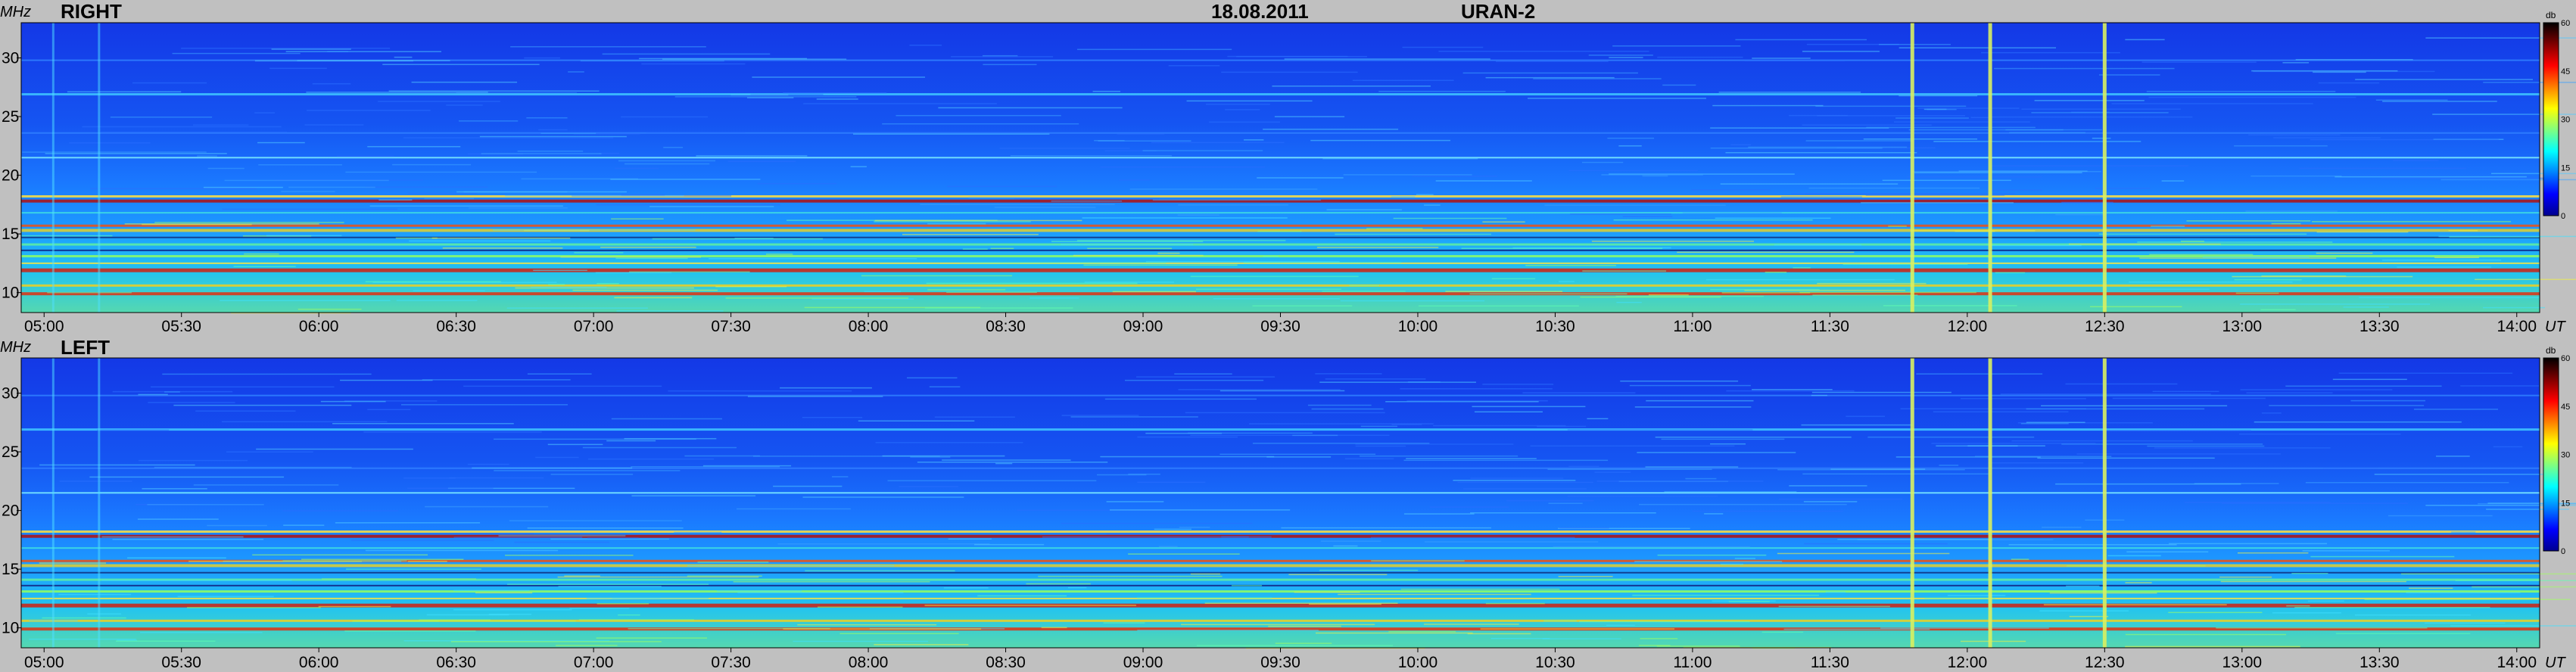  What do you see at coordinates (181, 662) in the screenshot?
I see `x-tick-label: 05:30` at bounding box center [181, 662].